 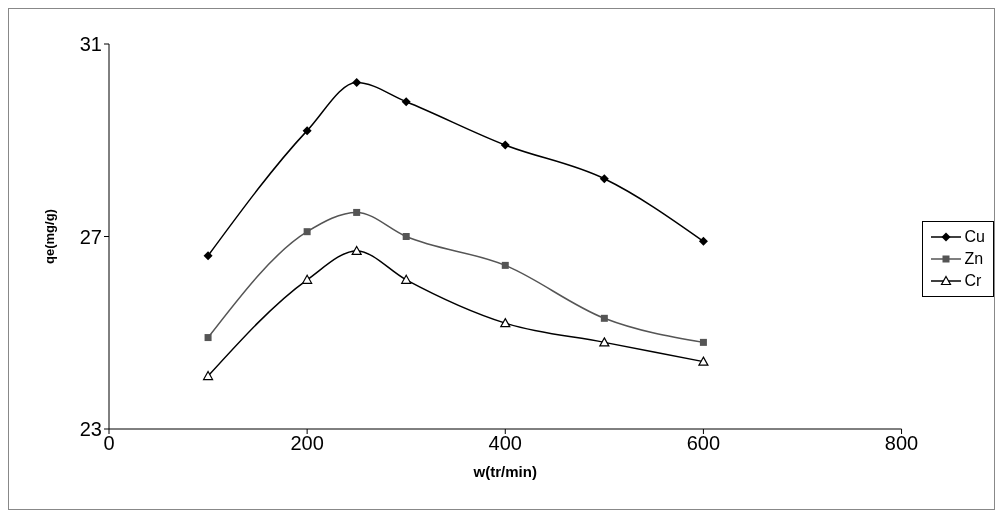 I want to click on x-tick-label: 600, so click(x=703, y=443).